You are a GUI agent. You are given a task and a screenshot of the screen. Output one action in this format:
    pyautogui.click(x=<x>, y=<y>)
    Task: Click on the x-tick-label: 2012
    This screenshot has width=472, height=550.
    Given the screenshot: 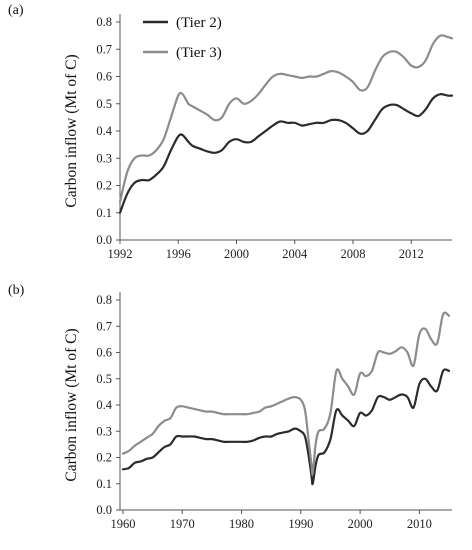 What is the action you would take?
    pyautogui.click(x=411, y=254)
    